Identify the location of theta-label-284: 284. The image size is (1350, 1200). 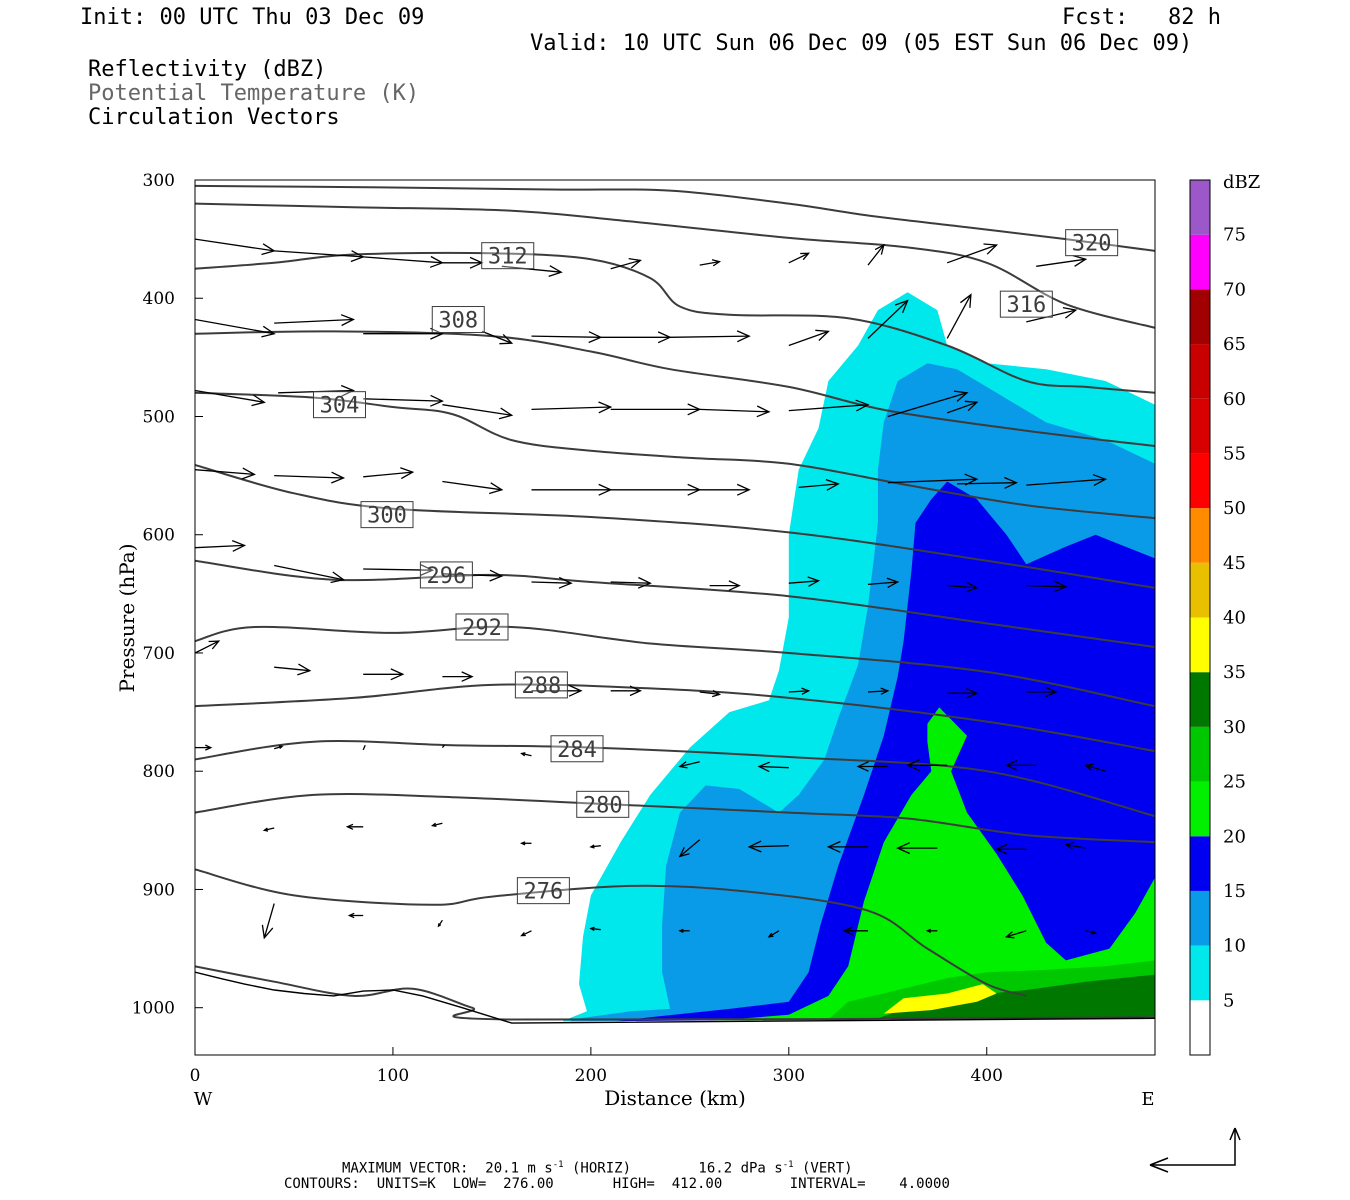
(577, 749).